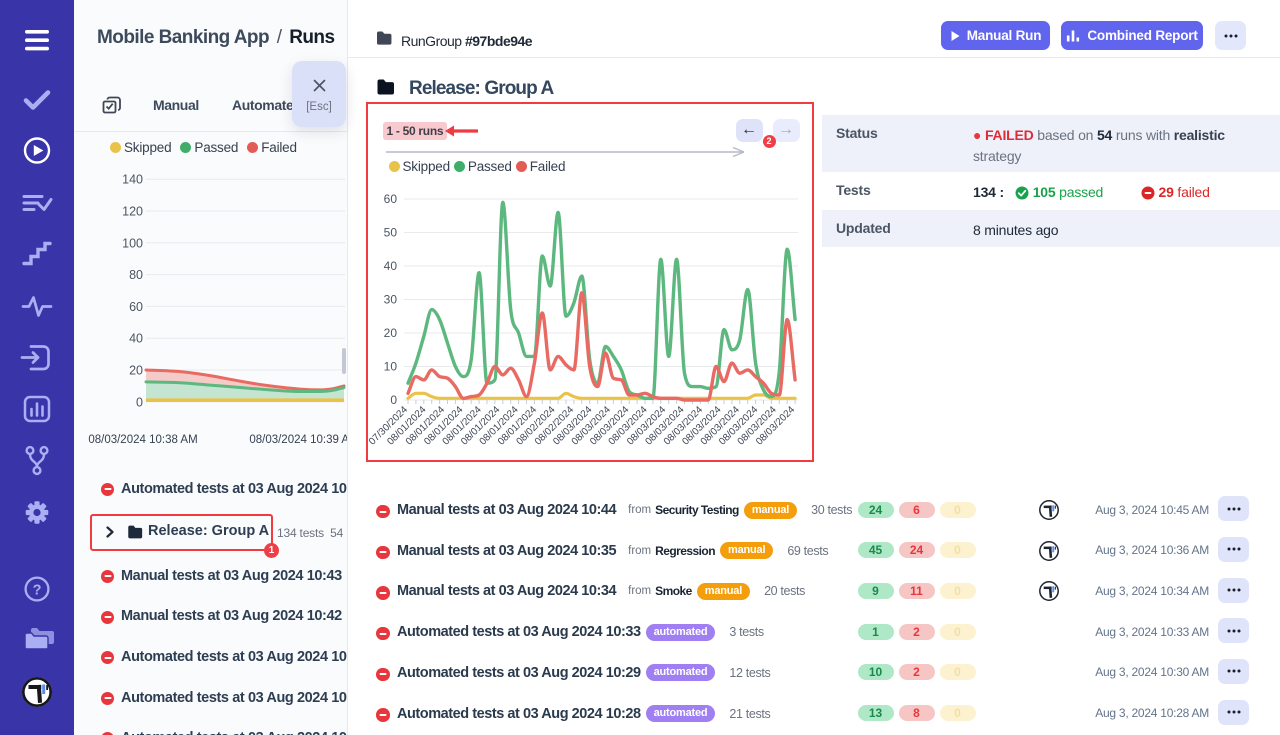 Image resolution: width=1280 pixels, height=735 pixels. Describe the element at coordinates (391, 300) in the screenshot. I see `svg-text: 30` at that location.